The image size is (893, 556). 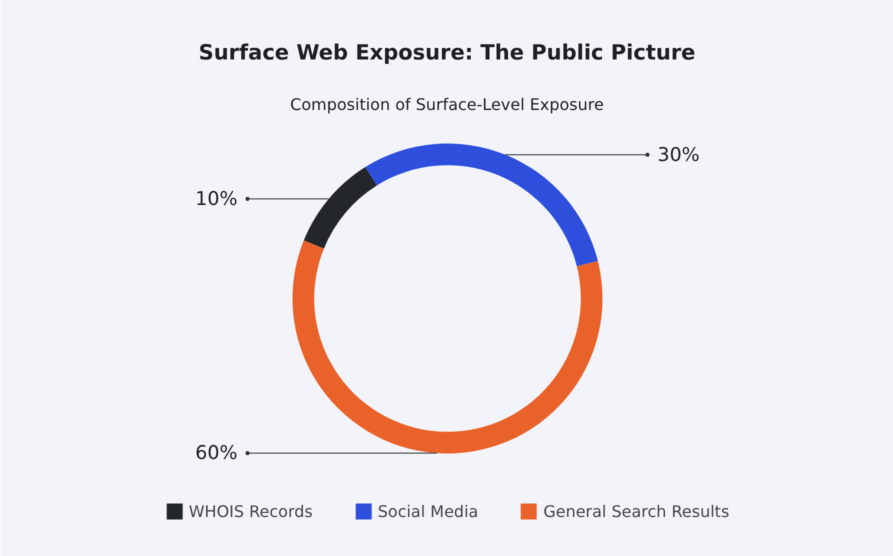 What do you see at coordinates (250, 511) in the screenshot?
I see `legend-label: WHOIS Records` at bounding box center [250, 511].